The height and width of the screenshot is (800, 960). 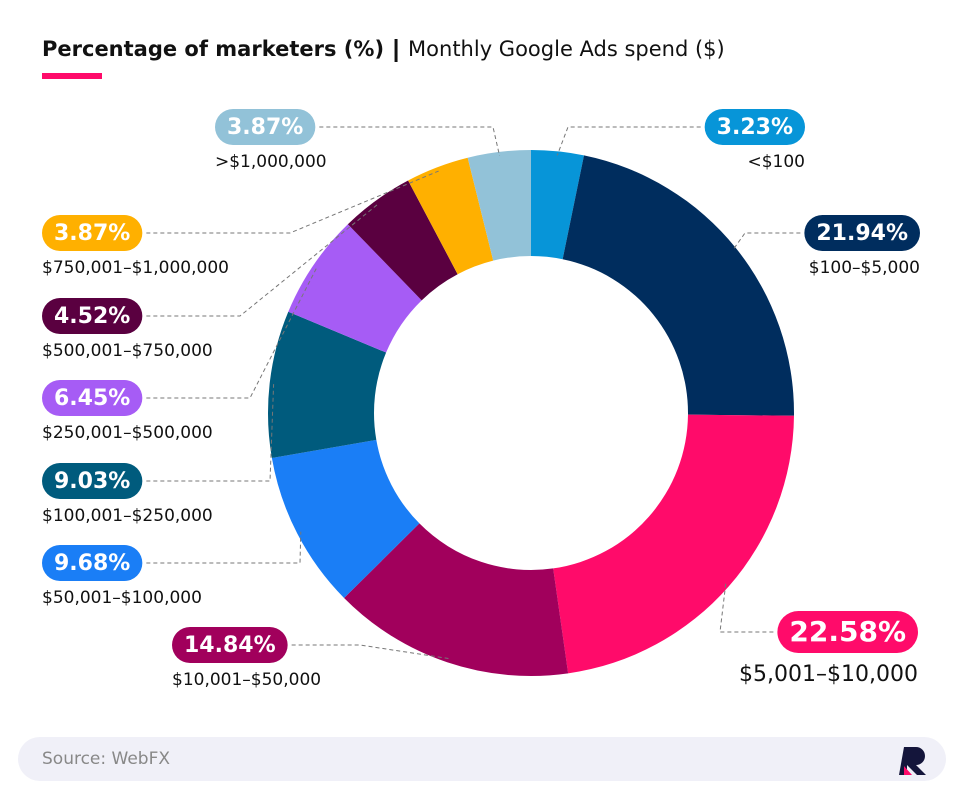 I want to click on data-label: 9.68% $50,001–$100,000, so click(x=122, y=576).